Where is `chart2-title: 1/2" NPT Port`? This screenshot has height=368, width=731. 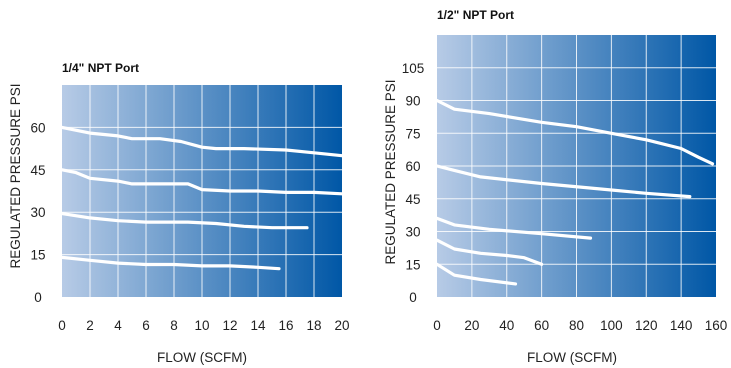
chart2-title: 1/2" NPT Port is located at coordinates (475, 15).